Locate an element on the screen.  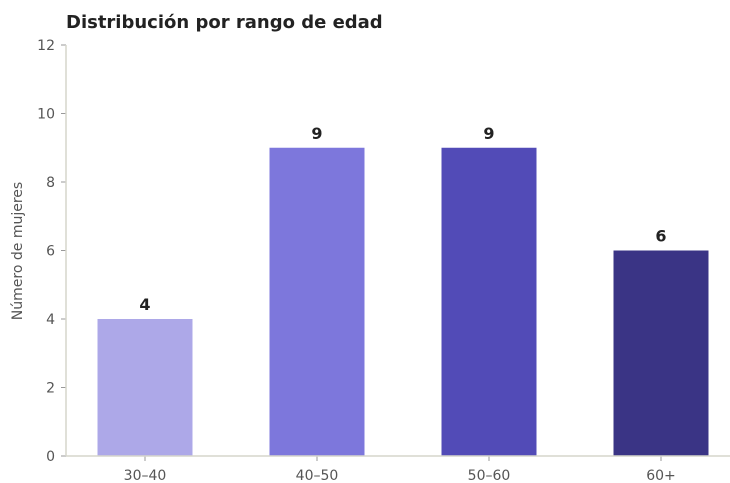
x-tick-label: 60+ is located at coordinates (661, 475).